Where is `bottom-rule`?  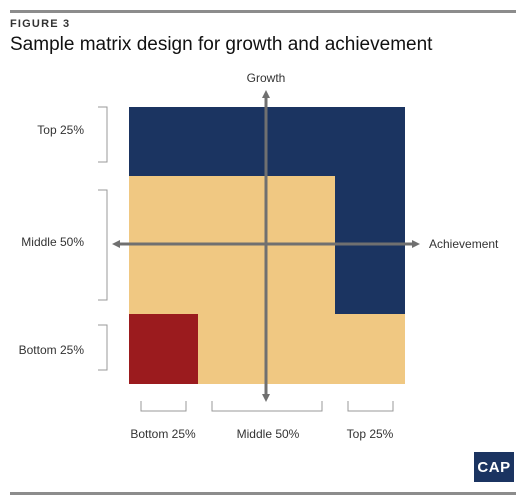 bottom-rule is located at coordinates (263, 493).